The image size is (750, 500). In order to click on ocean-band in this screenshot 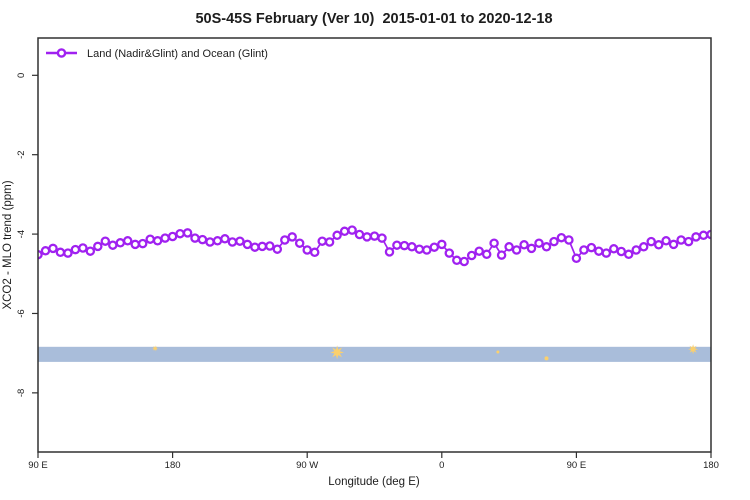, I will do `click(374, 354)`.